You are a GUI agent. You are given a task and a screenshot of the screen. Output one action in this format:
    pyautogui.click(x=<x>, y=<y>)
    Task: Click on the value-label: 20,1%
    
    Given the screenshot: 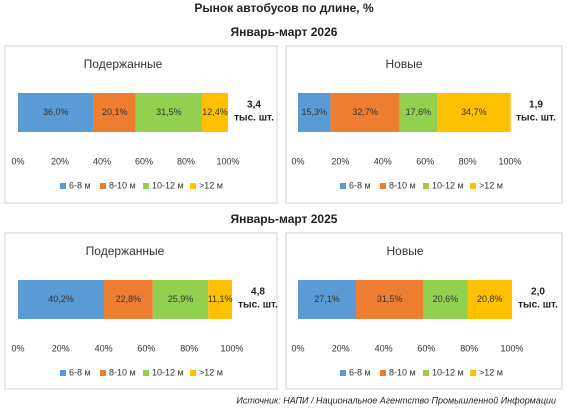 What is the action you would take?
    pyautogui.click(x=115, y=112)
    